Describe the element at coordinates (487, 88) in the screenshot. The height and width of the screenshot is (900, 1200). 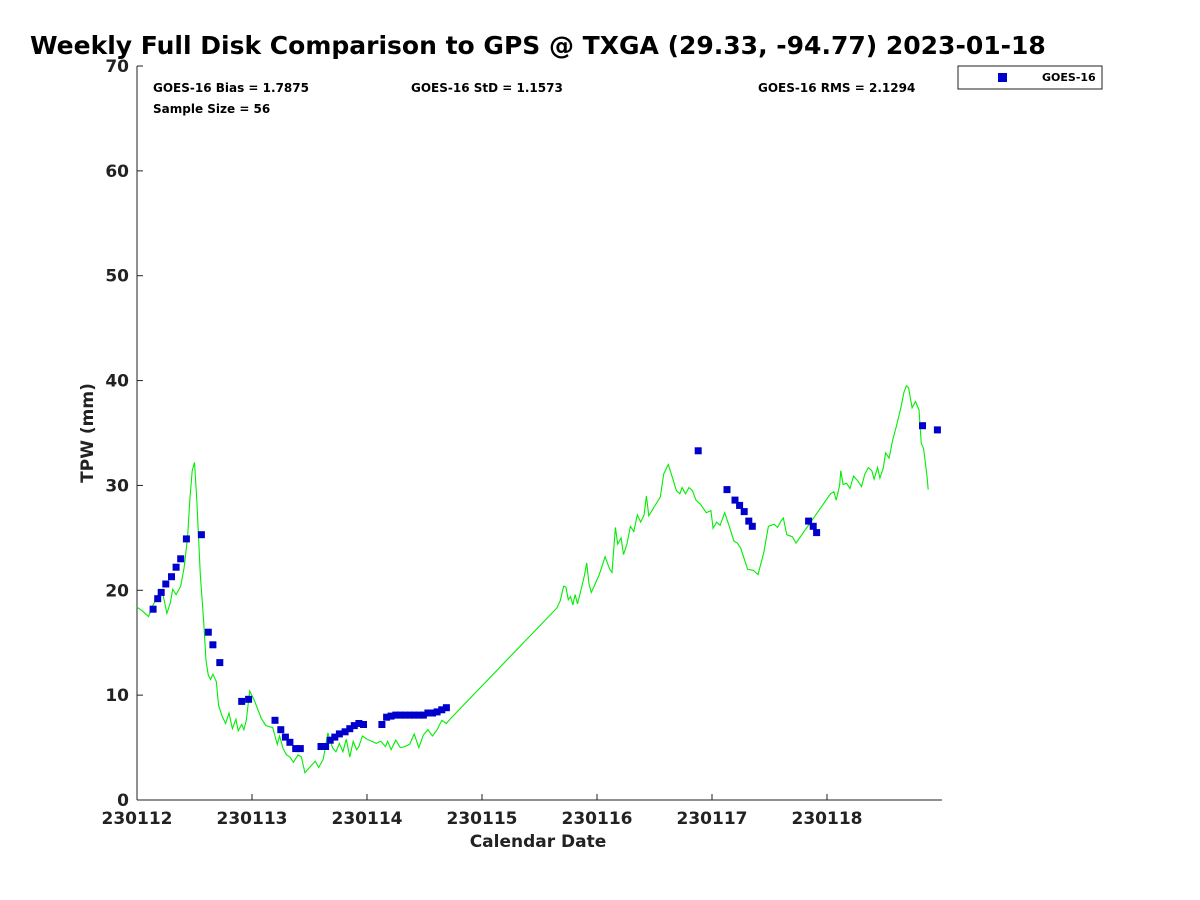
I see `std-stat: GOES-16 StD = 1.1573` at that location.